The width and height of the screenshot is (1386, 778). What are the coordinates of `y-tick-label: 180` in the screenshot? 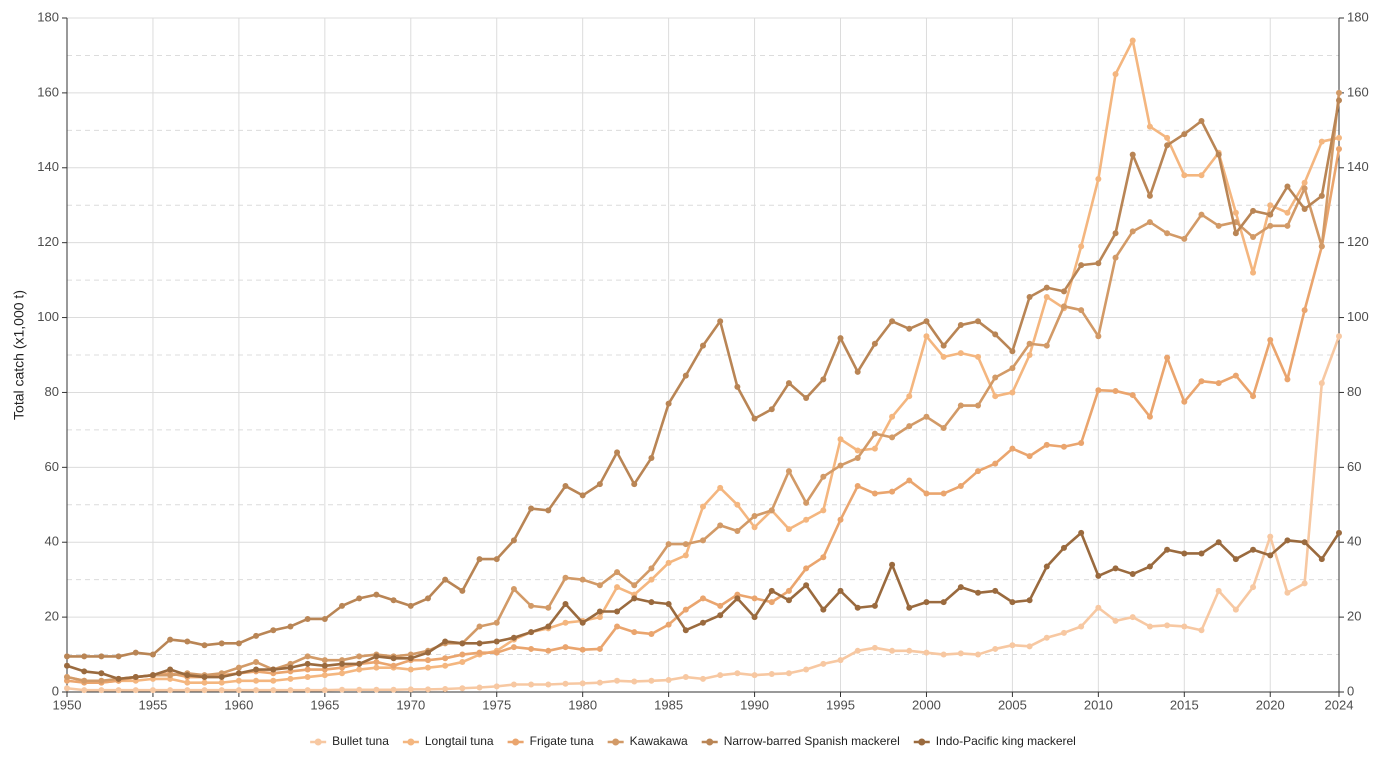 It's located at (48, 16).